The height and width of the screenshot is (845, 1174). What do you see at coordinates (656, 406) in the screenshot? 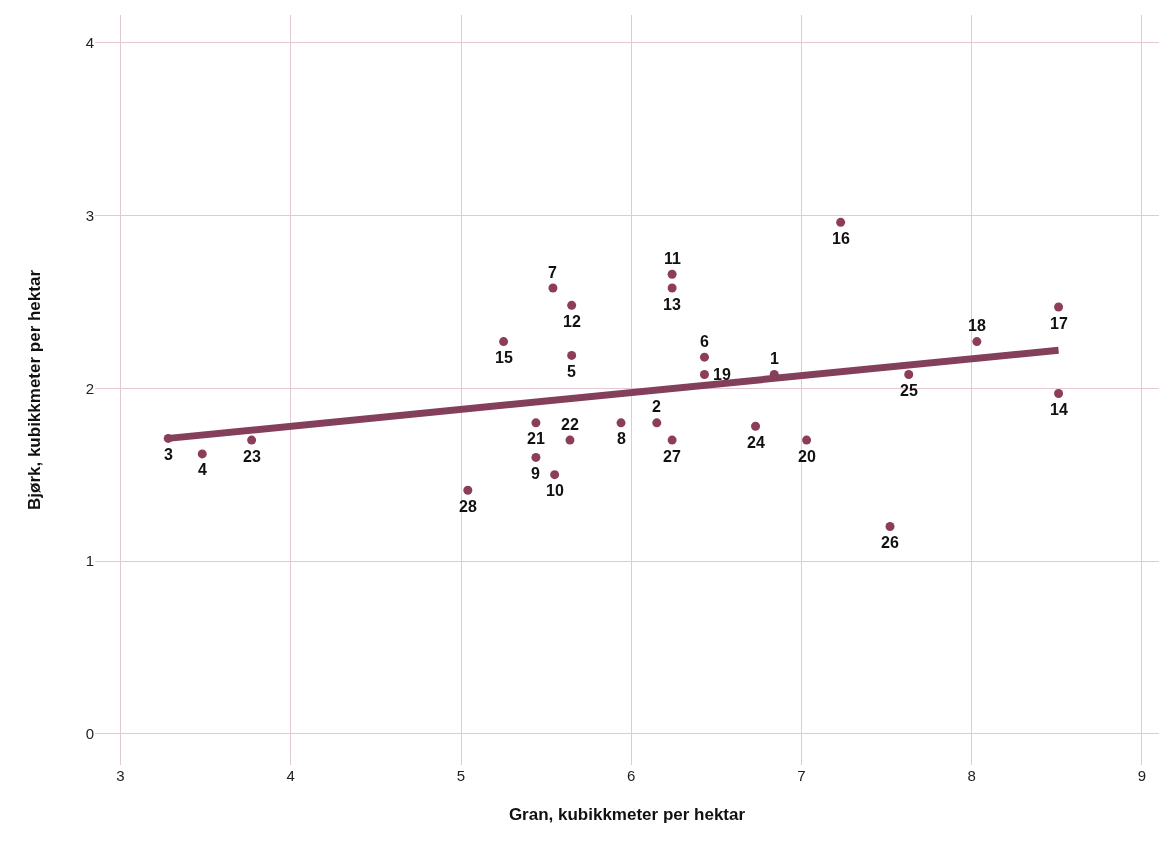
I see `annotation: 2` at bounding box center [656, 406].